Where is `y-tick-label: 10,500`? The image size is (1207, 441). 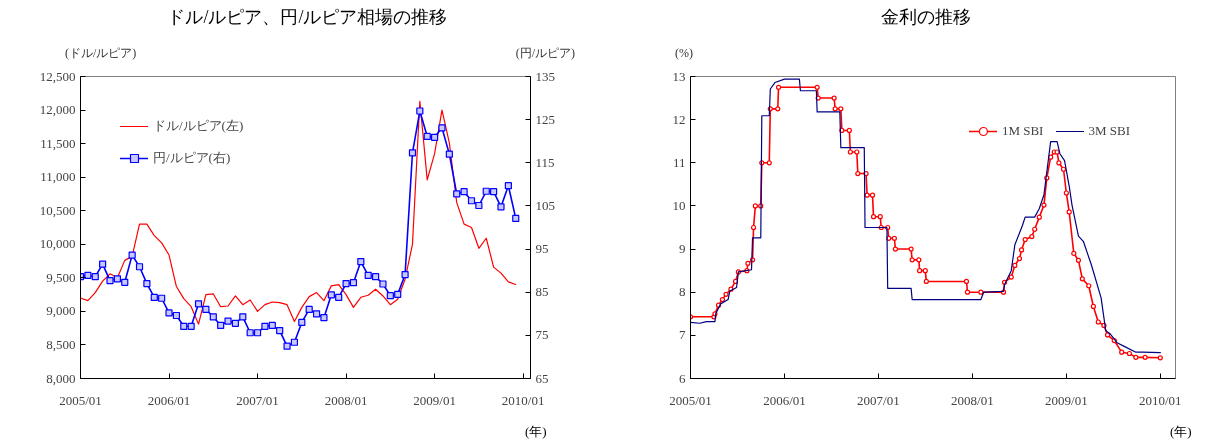
y-tick-label: 10,500 is located at coordinates (57, 210).